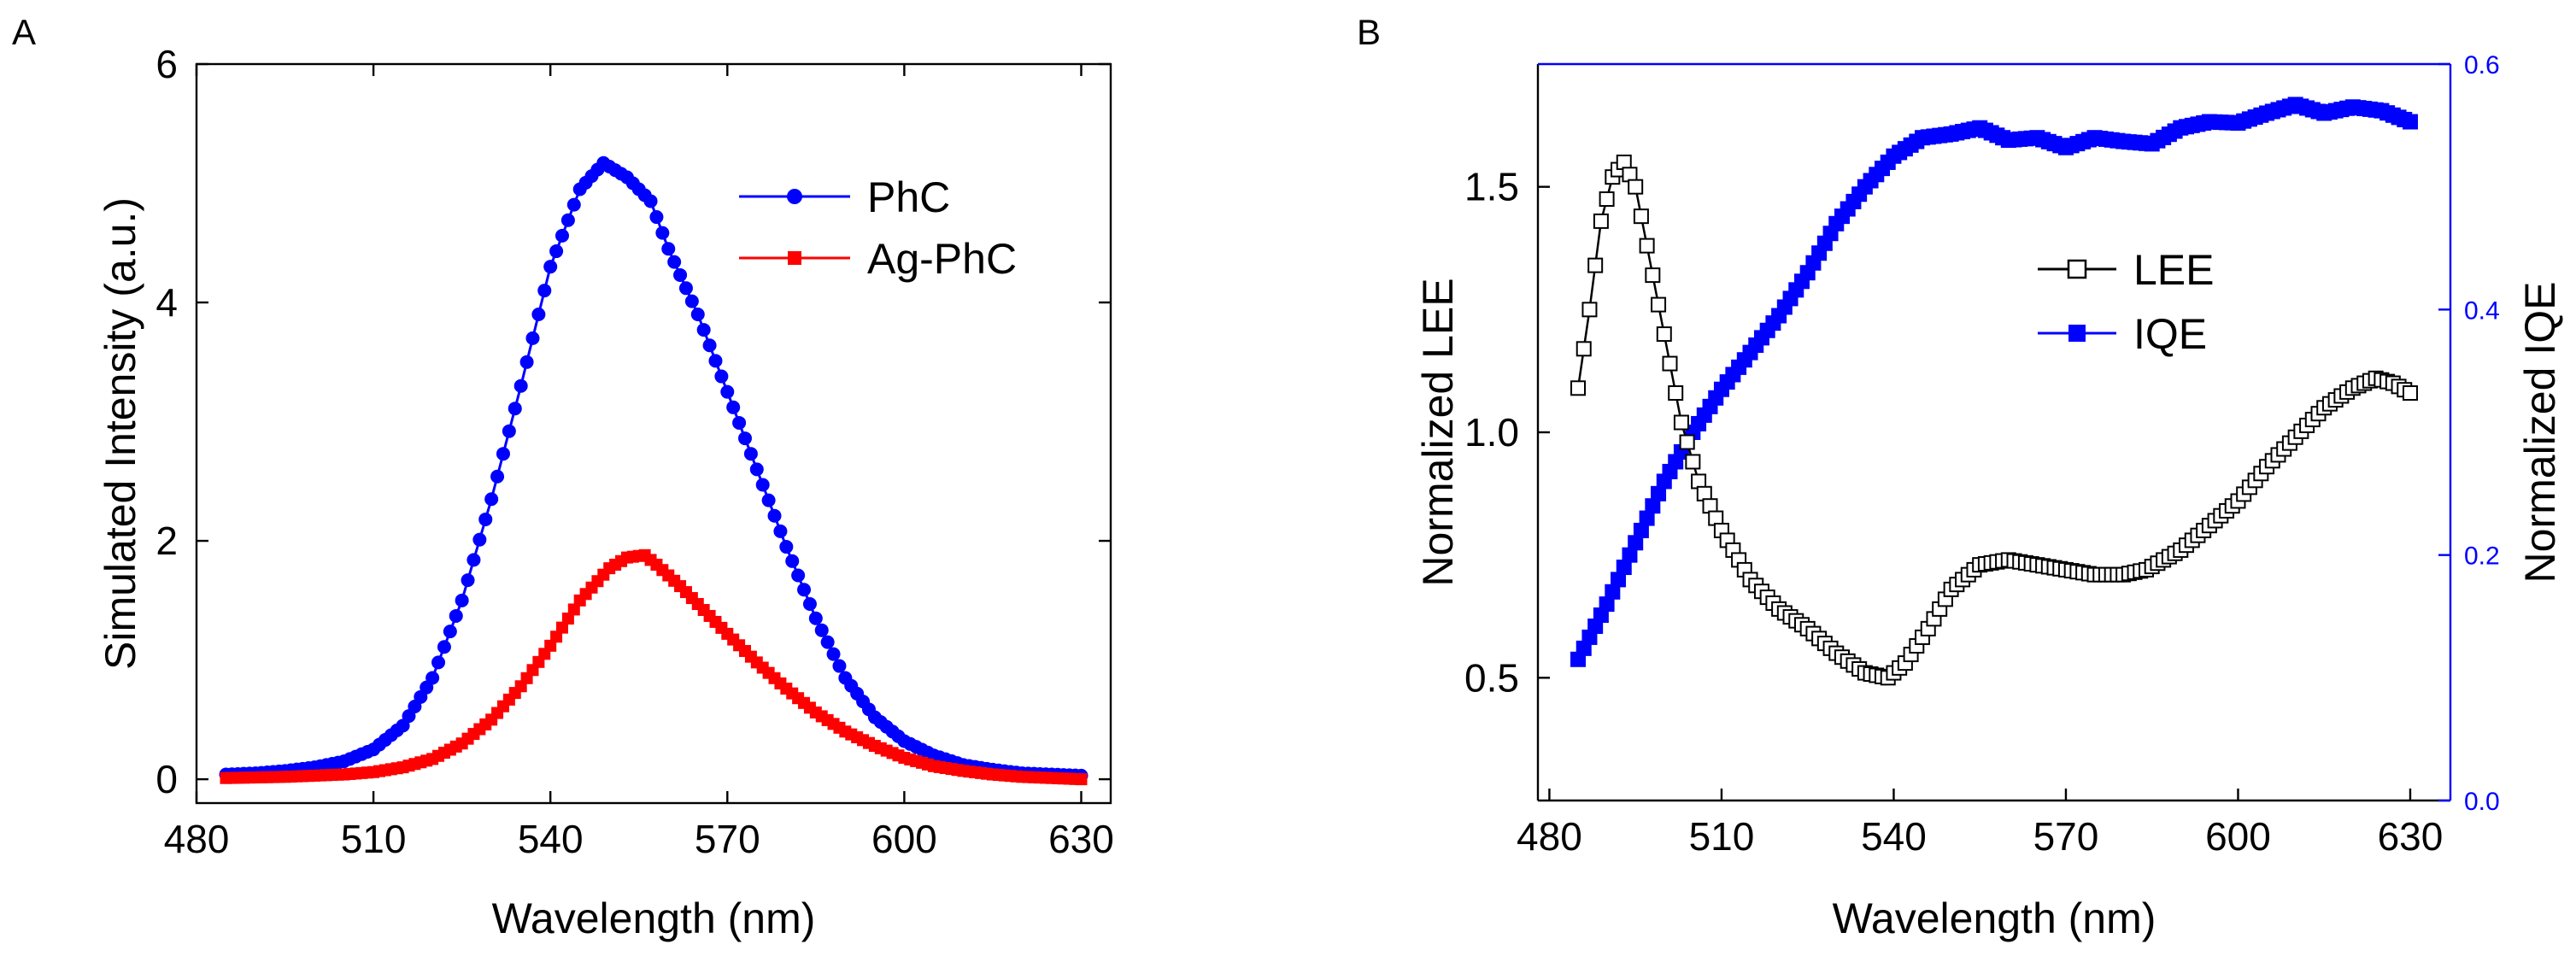  Describe the element at coordinates (166, 541) in the screenshot. I see `y-tick-label: 2` at that location.